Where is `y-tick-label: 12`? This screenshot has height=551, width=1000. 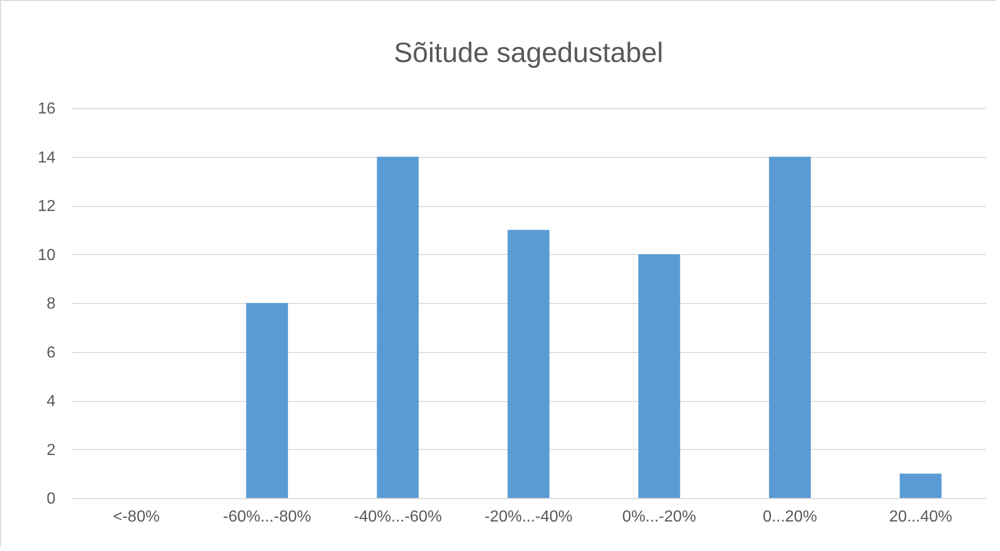
y-tick-label: 12 is located at coordinates (47, 206).